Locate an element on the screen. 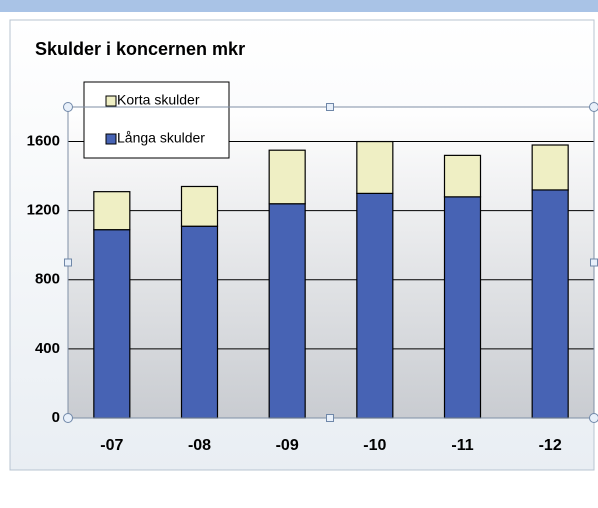 Image resolution: width=598 pixels, height=508 pixels. y-tick-label: 1600 is located at coordinates (43, 141).